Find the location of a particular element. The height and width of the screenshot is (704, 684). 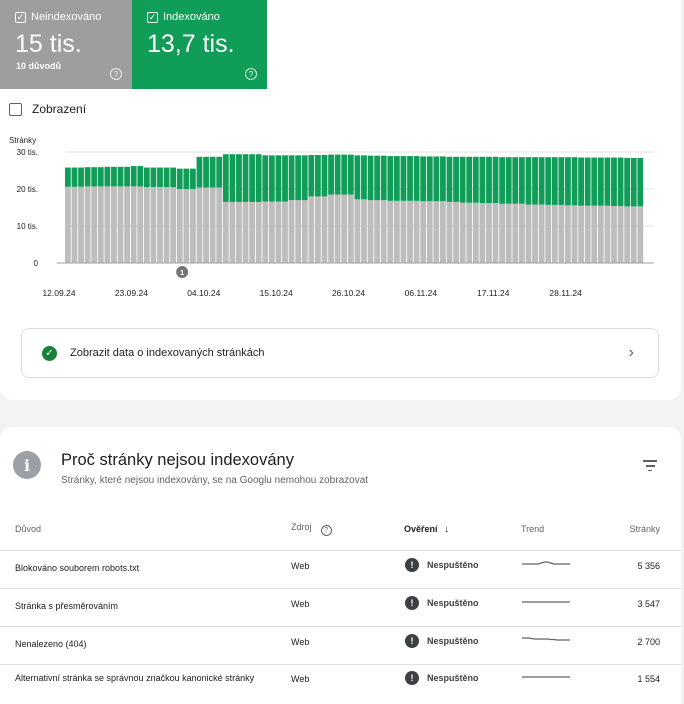

source-cell: Web is located at coordinates (300, 604).